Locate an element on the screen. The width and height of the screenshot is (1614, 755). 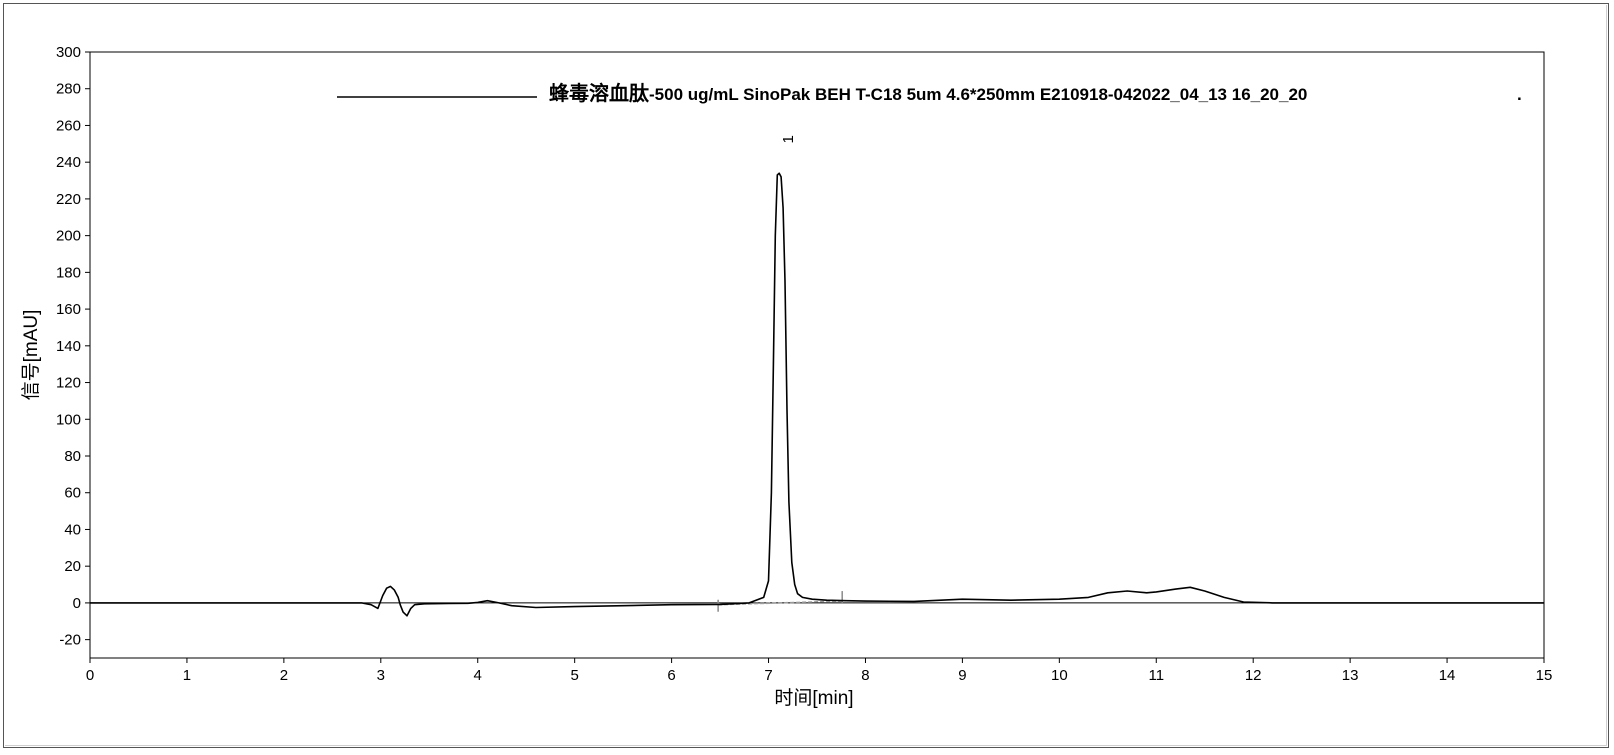
x-axis-ticks: 0 1 2 3 4 5 6 7 8 9 10 11 12 13 14 15 is located at coordinates (819, 671).